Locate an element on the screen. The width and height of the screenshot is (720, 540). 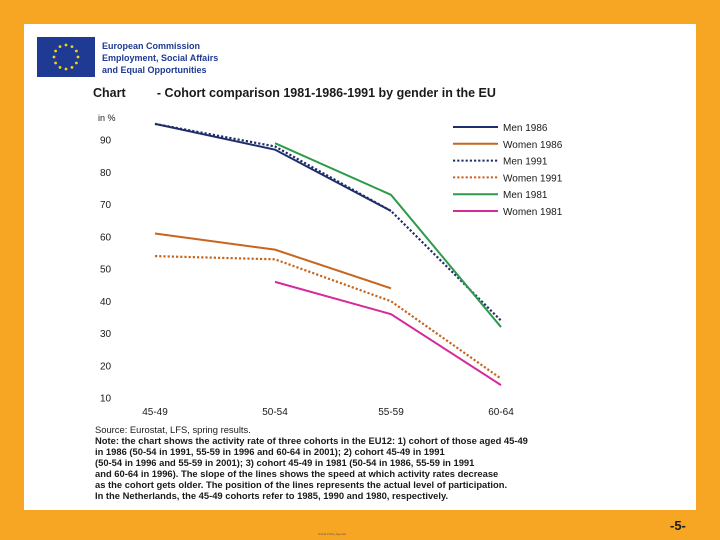
legend-label: Women 1986 is located at coordinates (533, 145).